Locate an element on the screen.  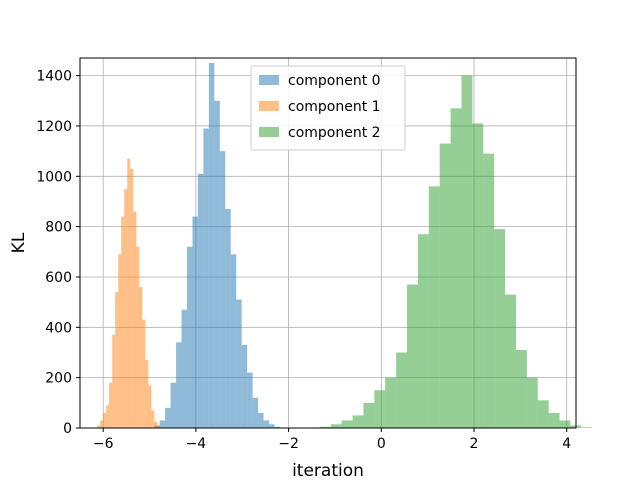
x-axis-label: iteration is located at coordinates (328, 470).